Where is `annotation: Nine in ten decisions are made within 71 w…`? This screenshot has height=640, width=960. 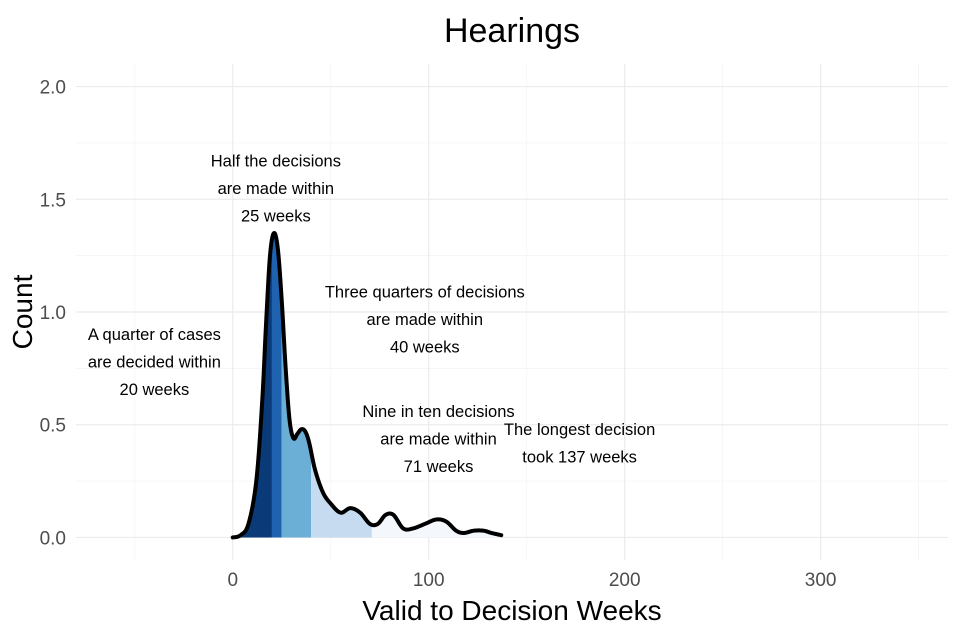
annotation: Nine in ten decisions are made within 71 w… is located at coordinates (438, 439).